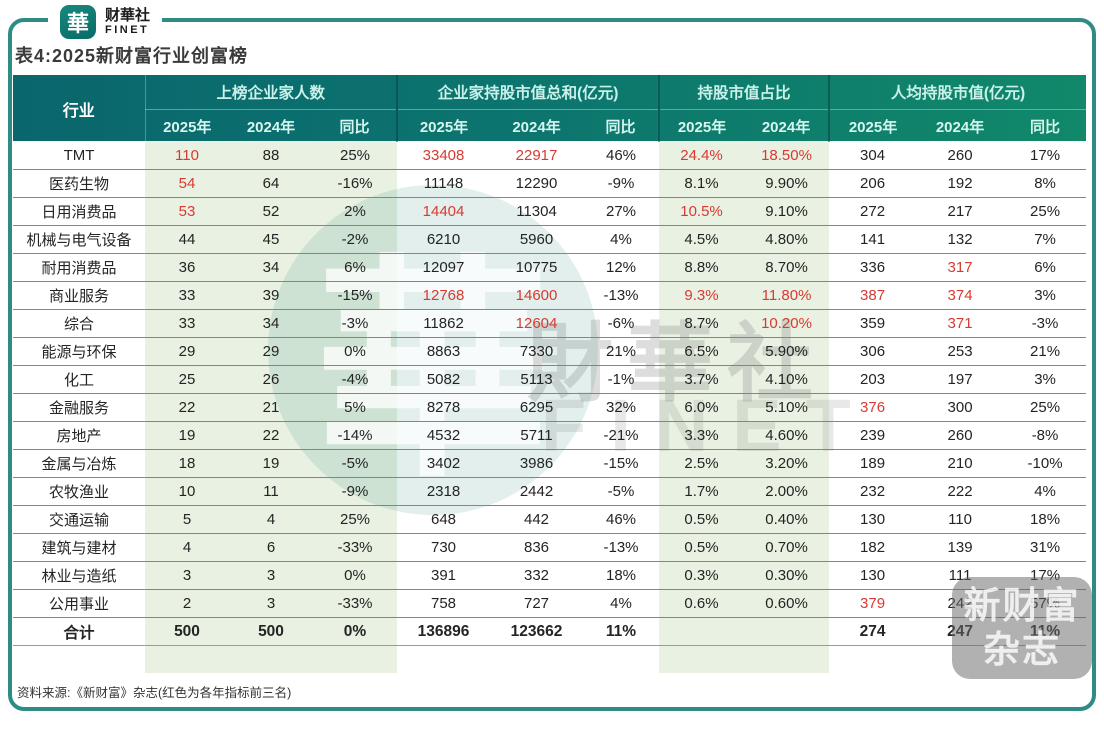 Image resolution: width=1104 pixels, height=736 pixels. I want to click on value-cell: 31%, so click(1045, 547).